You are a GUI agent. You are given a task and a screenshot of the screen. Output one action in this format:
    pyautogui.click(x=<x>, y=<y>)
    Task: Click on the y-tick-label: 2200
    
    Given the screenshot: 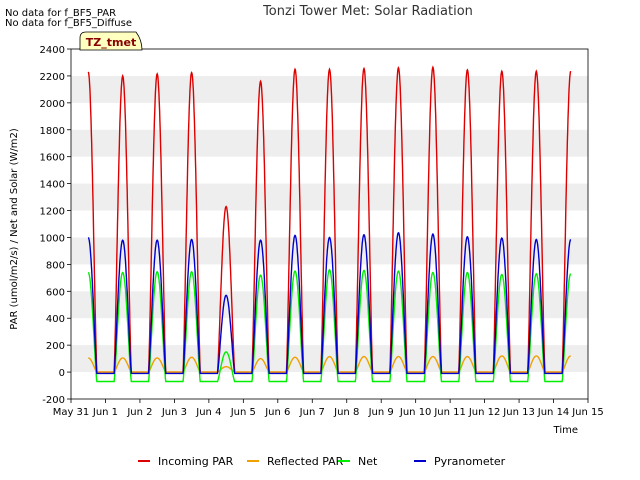 What is the action you would take?
    pyautogui.click(x=52, y=77)
    